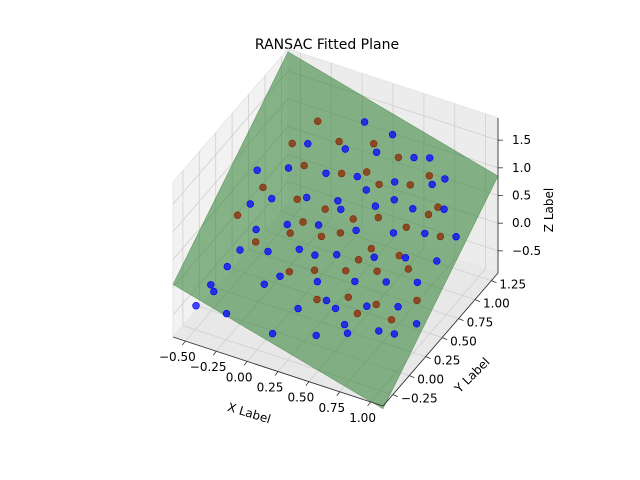 The width and height of the screenshot is (640, 480). I want to click on x-tick-label: 0.00, so click(239, 377).